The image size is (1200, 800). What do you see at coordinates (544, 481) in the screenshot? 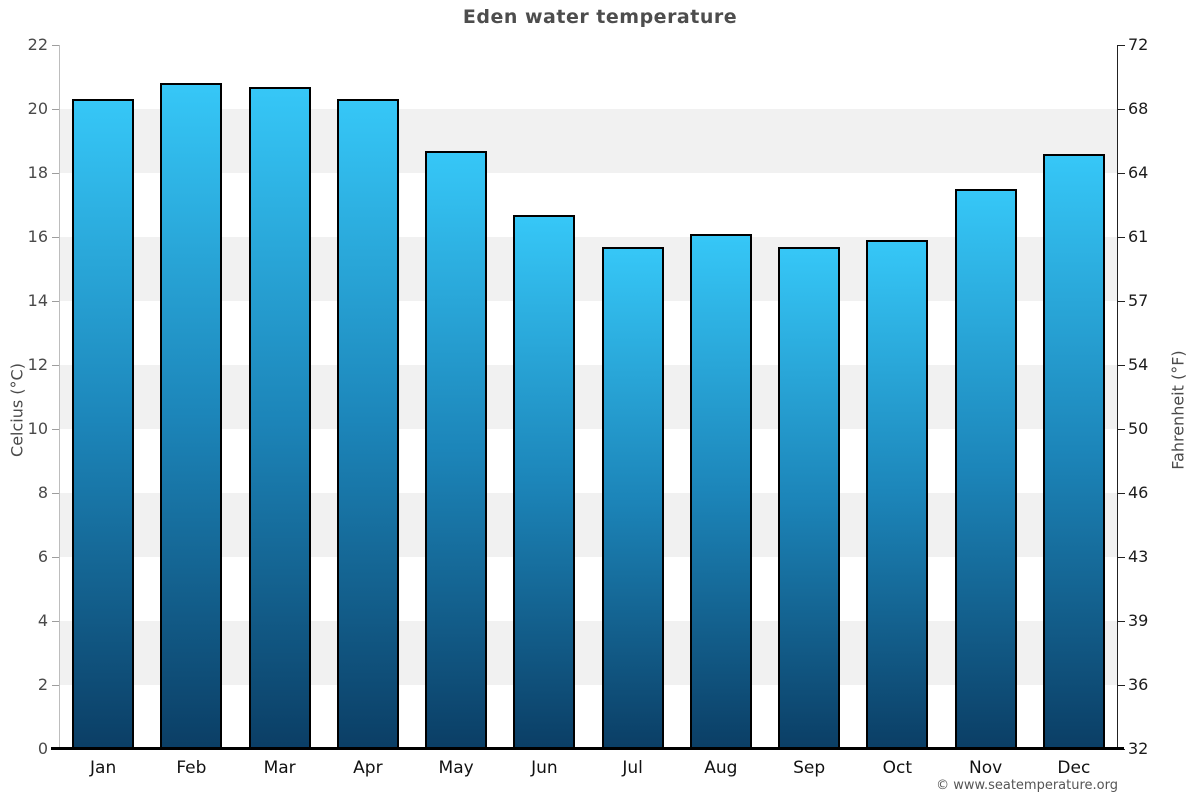
I see `bar-jun` at bounding box center [544, 481].